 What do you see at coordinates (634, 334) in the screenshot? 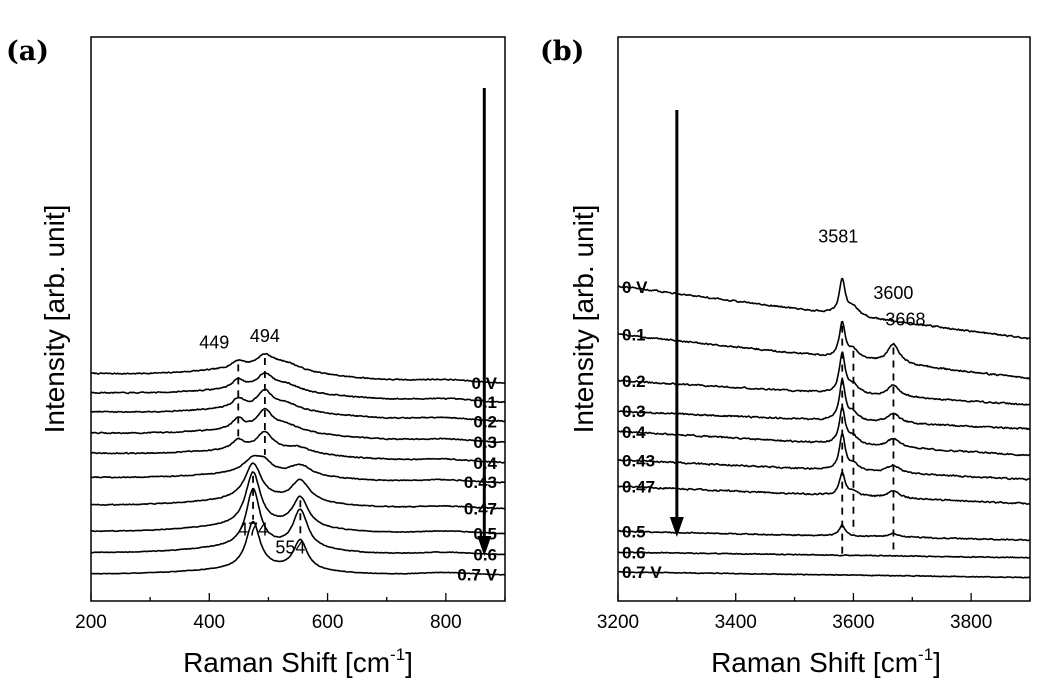
I see `series-label: 0.1` at bounding box center [634, 334].